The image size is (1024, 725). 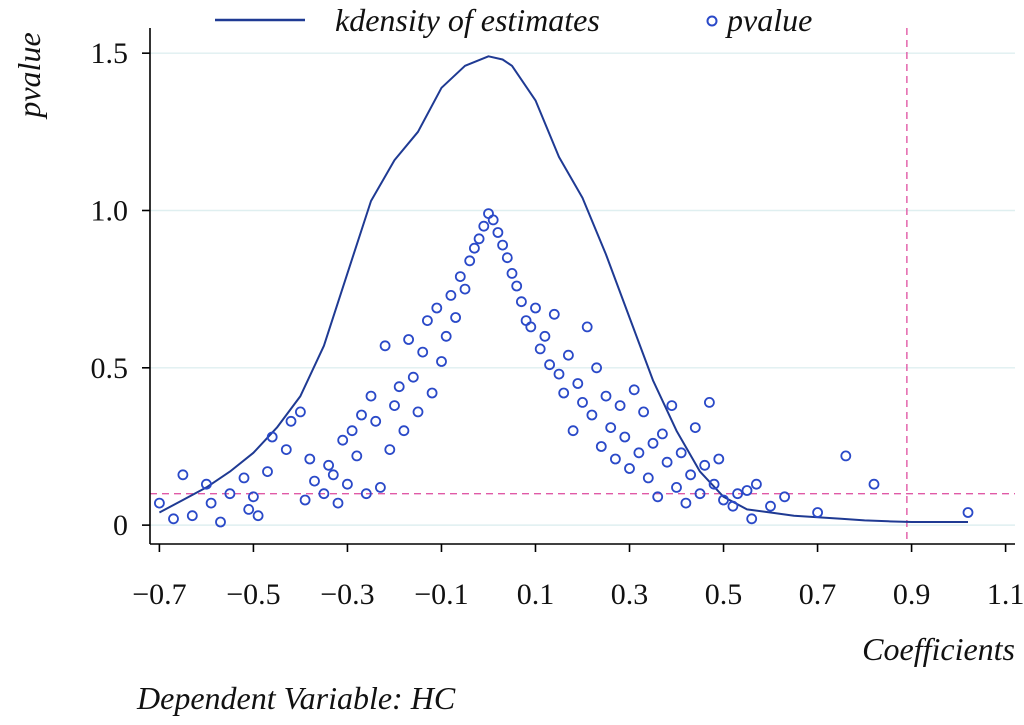 What do you see at coordinates (724, 594) in the screenshot?
I see `x-tick-label: 0.5` at bounding box center [724, 594].